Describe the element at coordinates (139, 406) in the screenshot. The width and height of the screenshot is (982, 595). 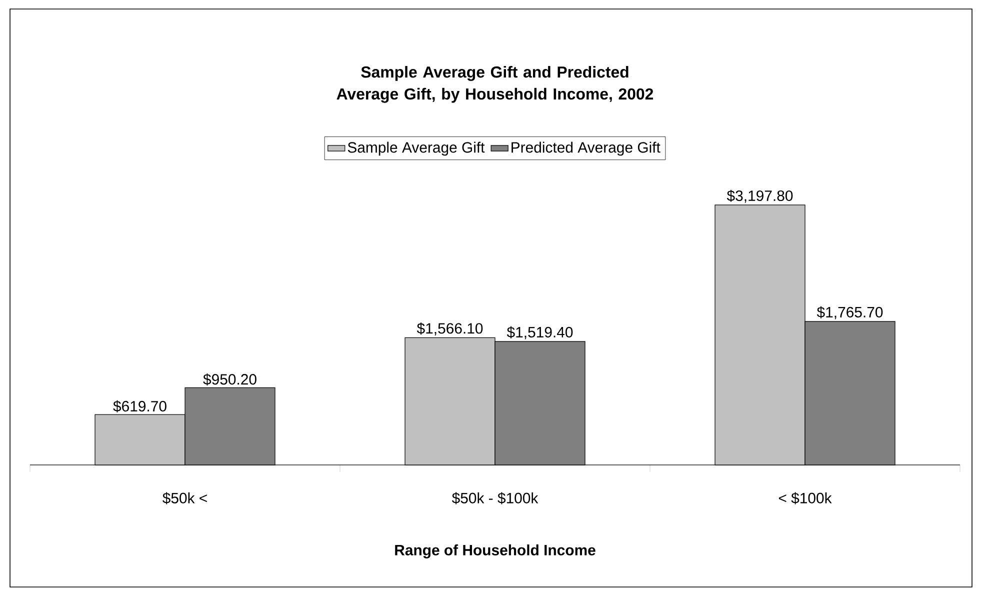
I see `data-label: $619.70` at that location.